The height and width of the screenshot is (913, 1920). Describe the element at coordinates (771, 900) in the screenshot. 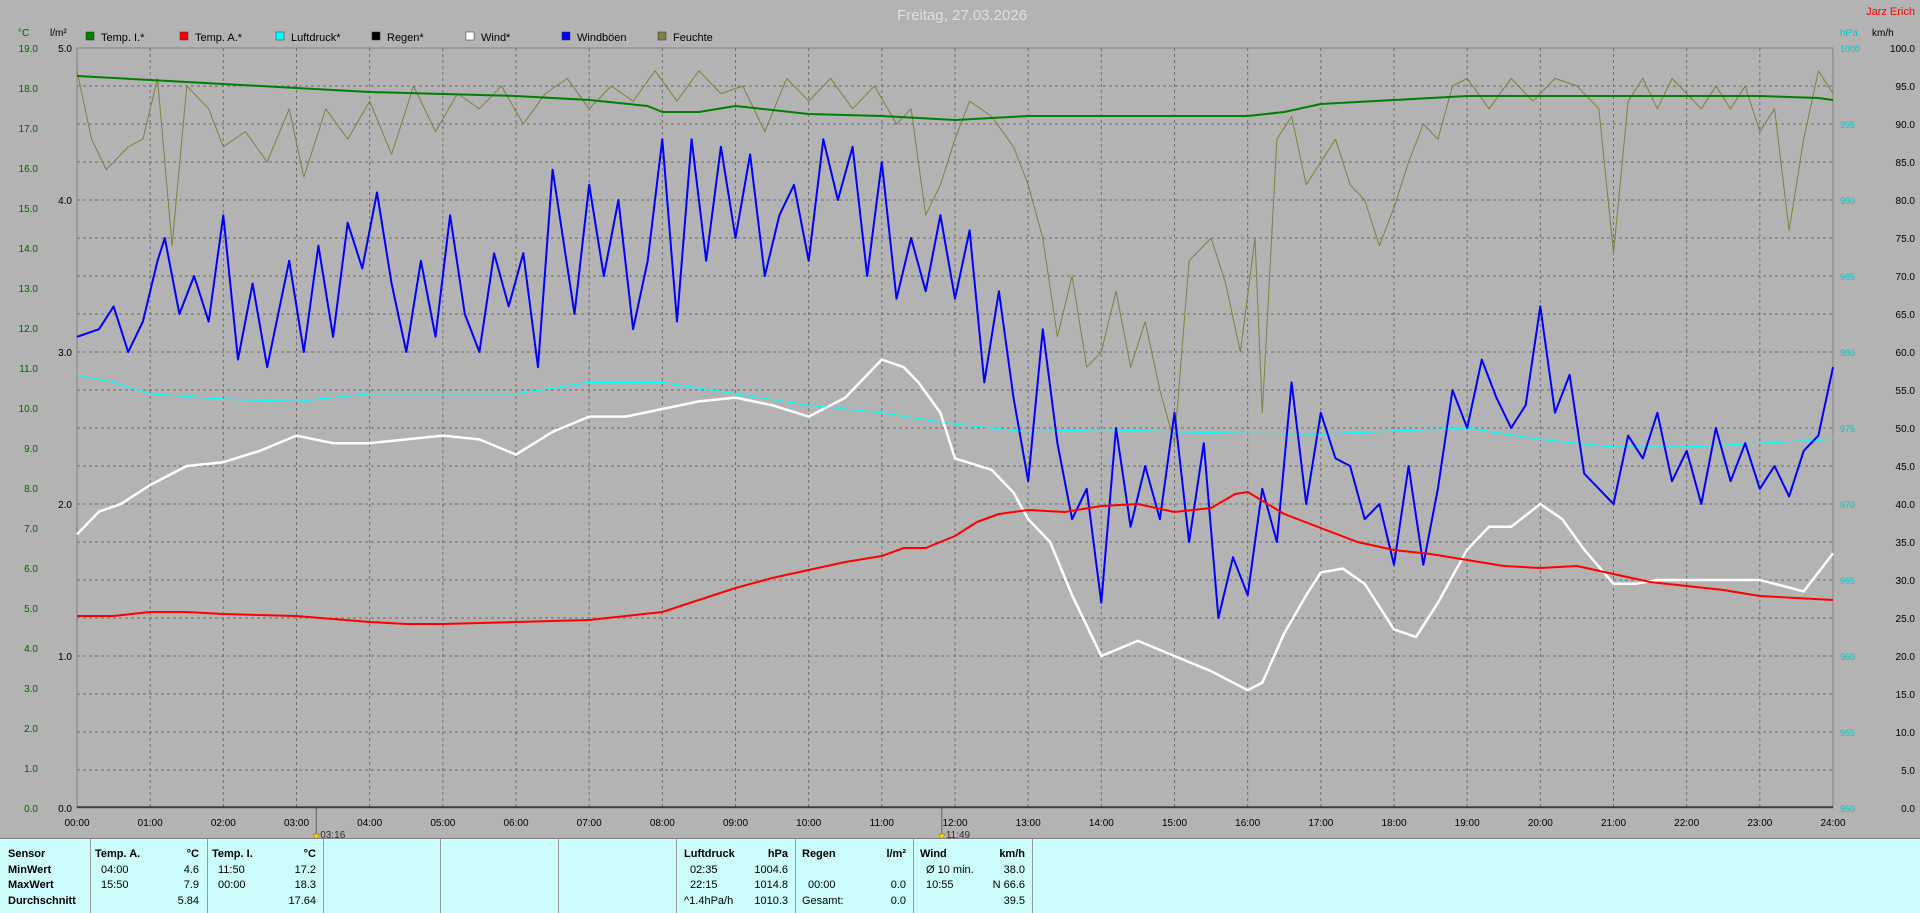

I see `pressure-avg: 1010.3` at that location.